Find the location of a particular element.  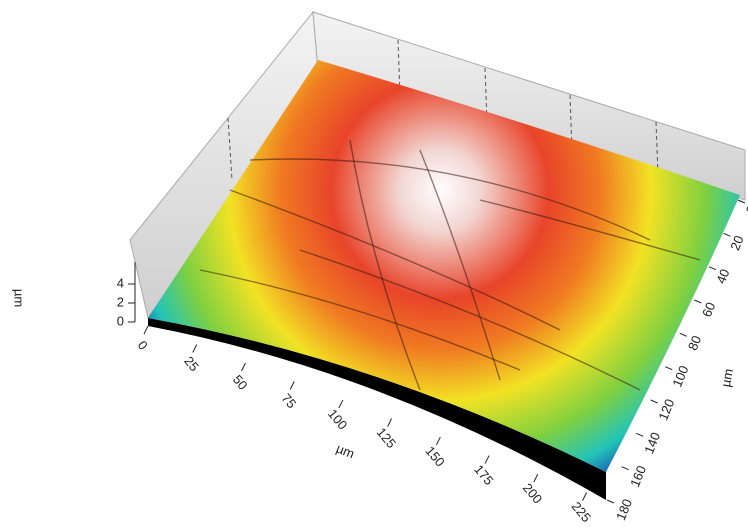

x-tick-label: 0 is located at coordinates (143, 345).